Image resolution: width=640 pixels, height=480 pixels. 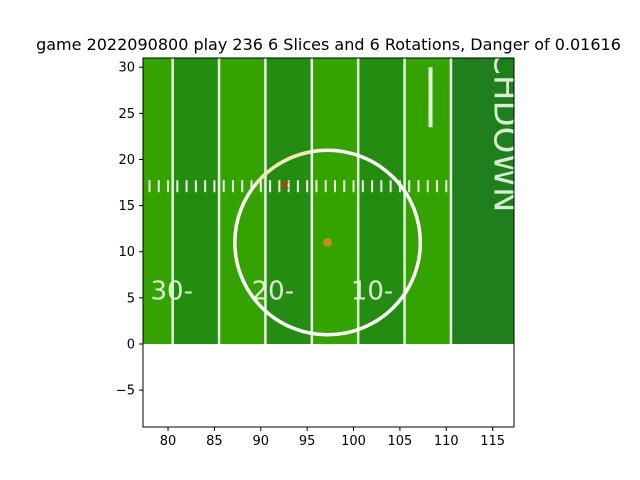 I want to click on danger-circle, so click(x=328, y=242).